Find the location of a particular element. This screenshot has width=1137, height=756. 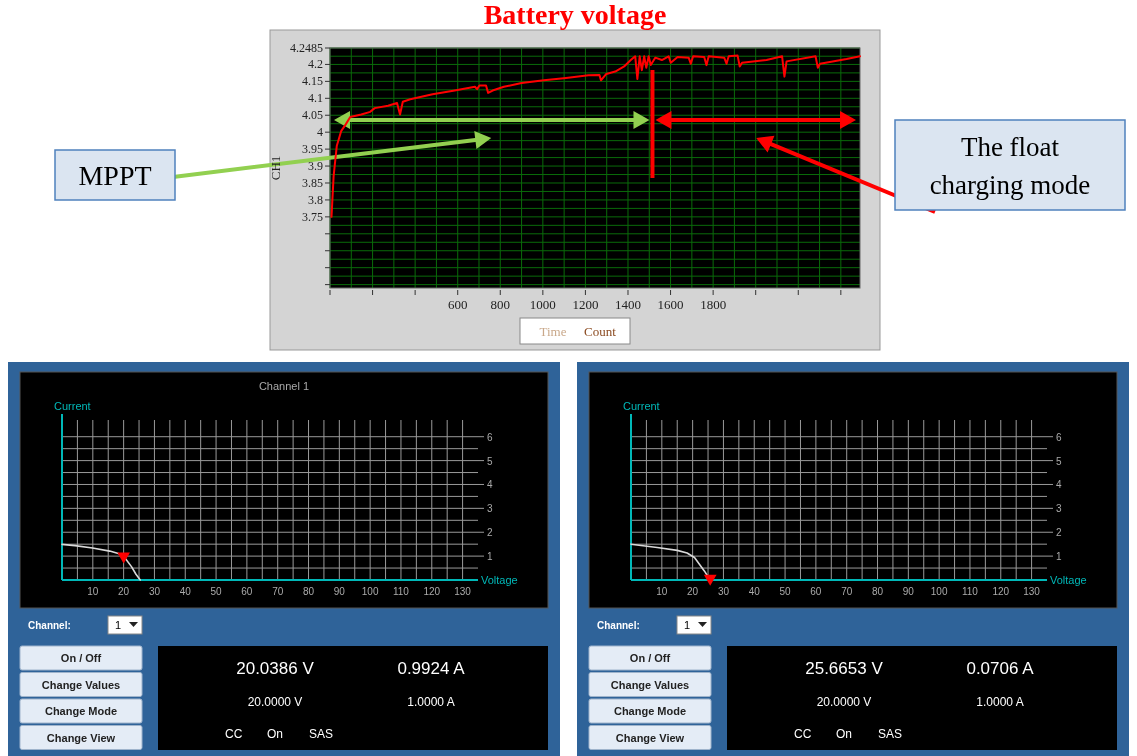

text: 25.6653 V is located at coordinates (844, 668).